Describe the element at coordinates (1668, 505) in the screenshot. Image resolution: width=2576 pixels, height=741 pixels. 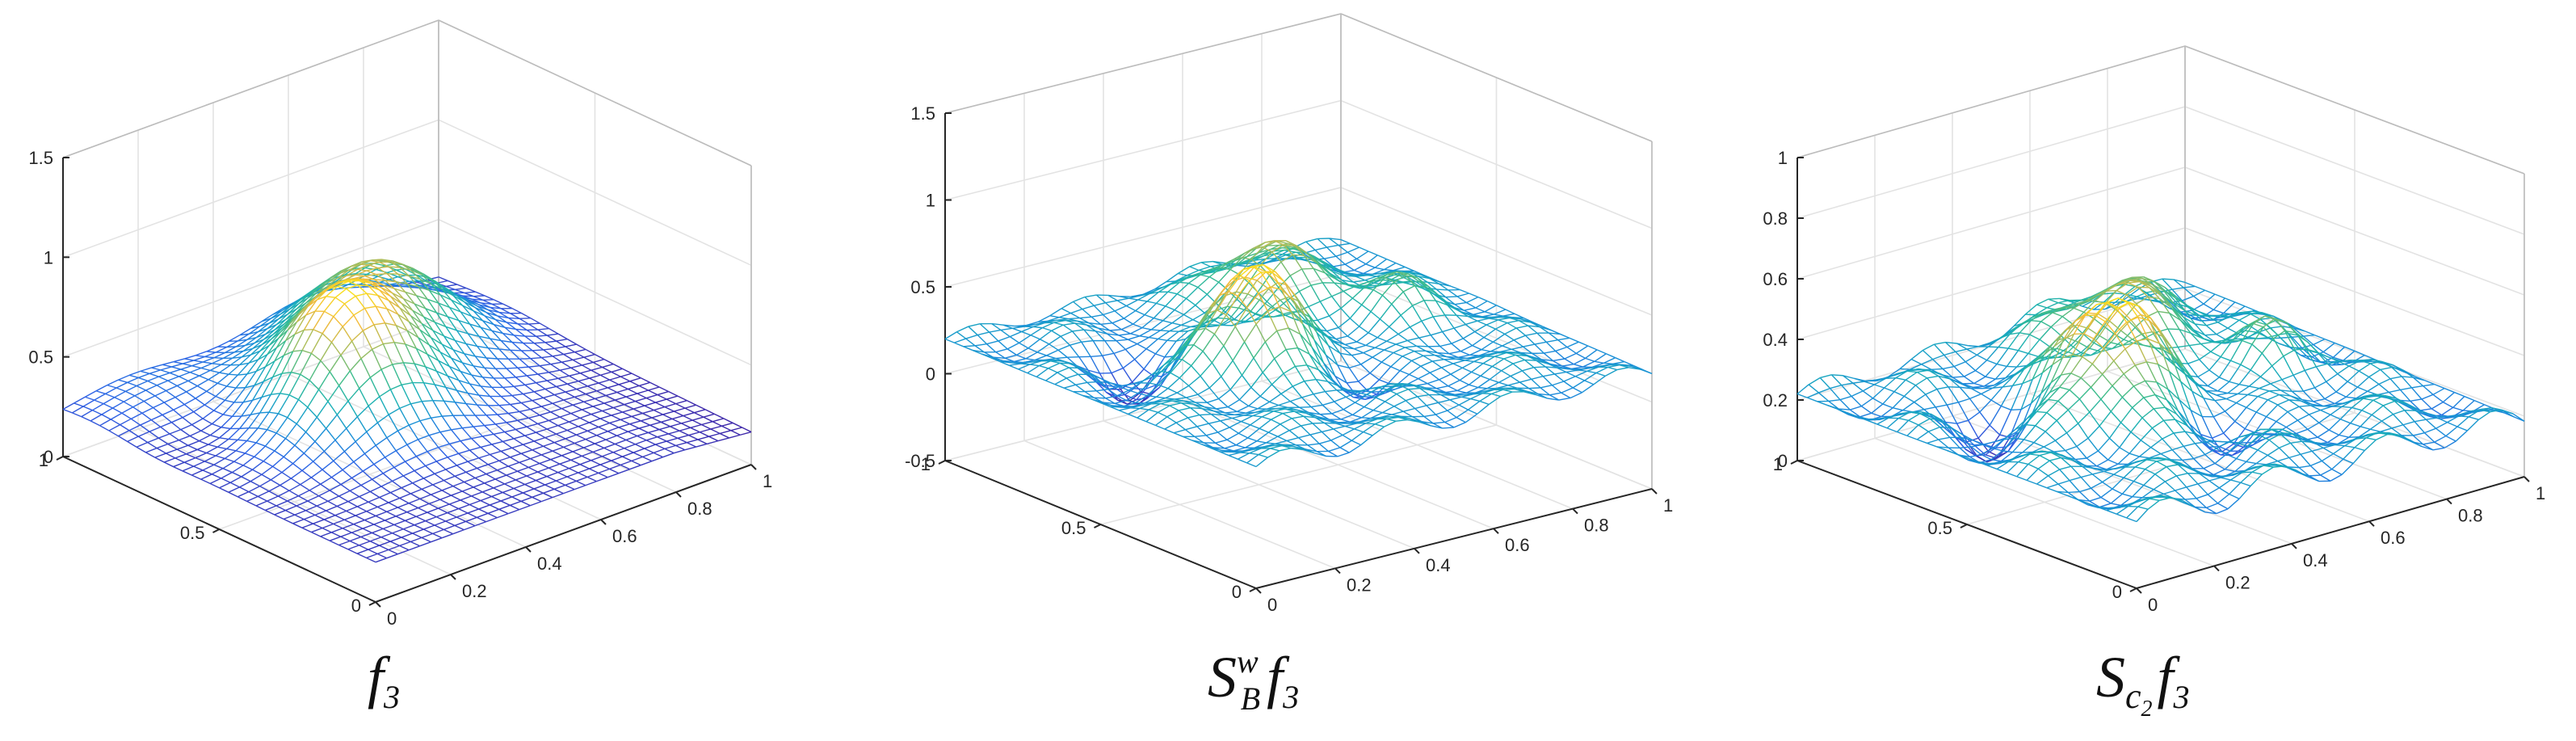
I see `x-tick-label: 1` at that location.